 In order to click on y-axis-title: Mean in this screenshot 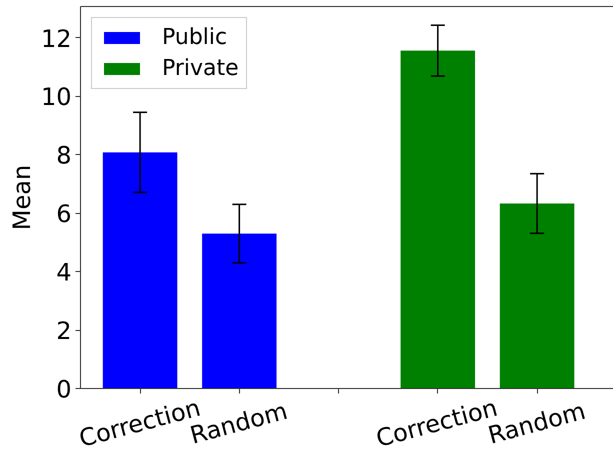, I will do `click(22, 197)`.